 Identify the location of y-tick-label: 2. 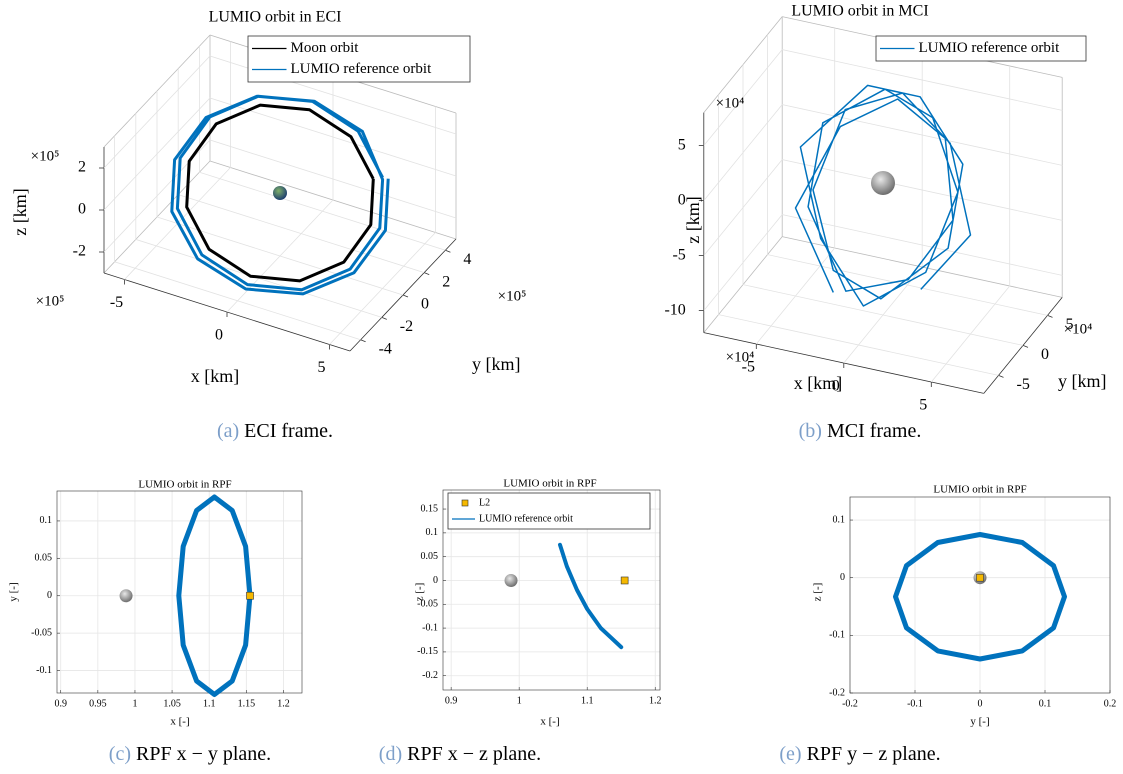
(446, 281).